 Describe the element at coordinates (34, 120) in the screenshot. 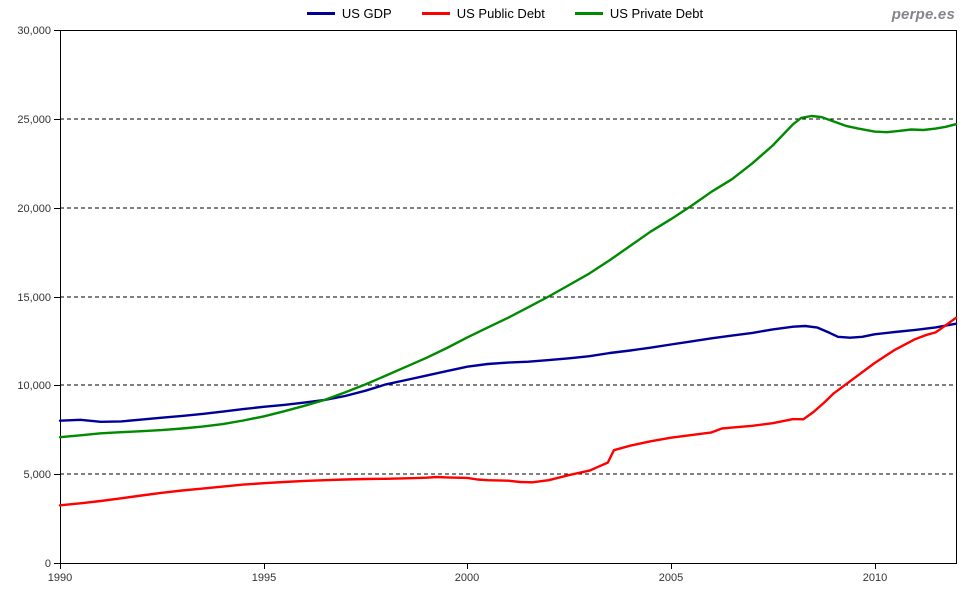

I see `y-tick-label: 25,000` at that location.